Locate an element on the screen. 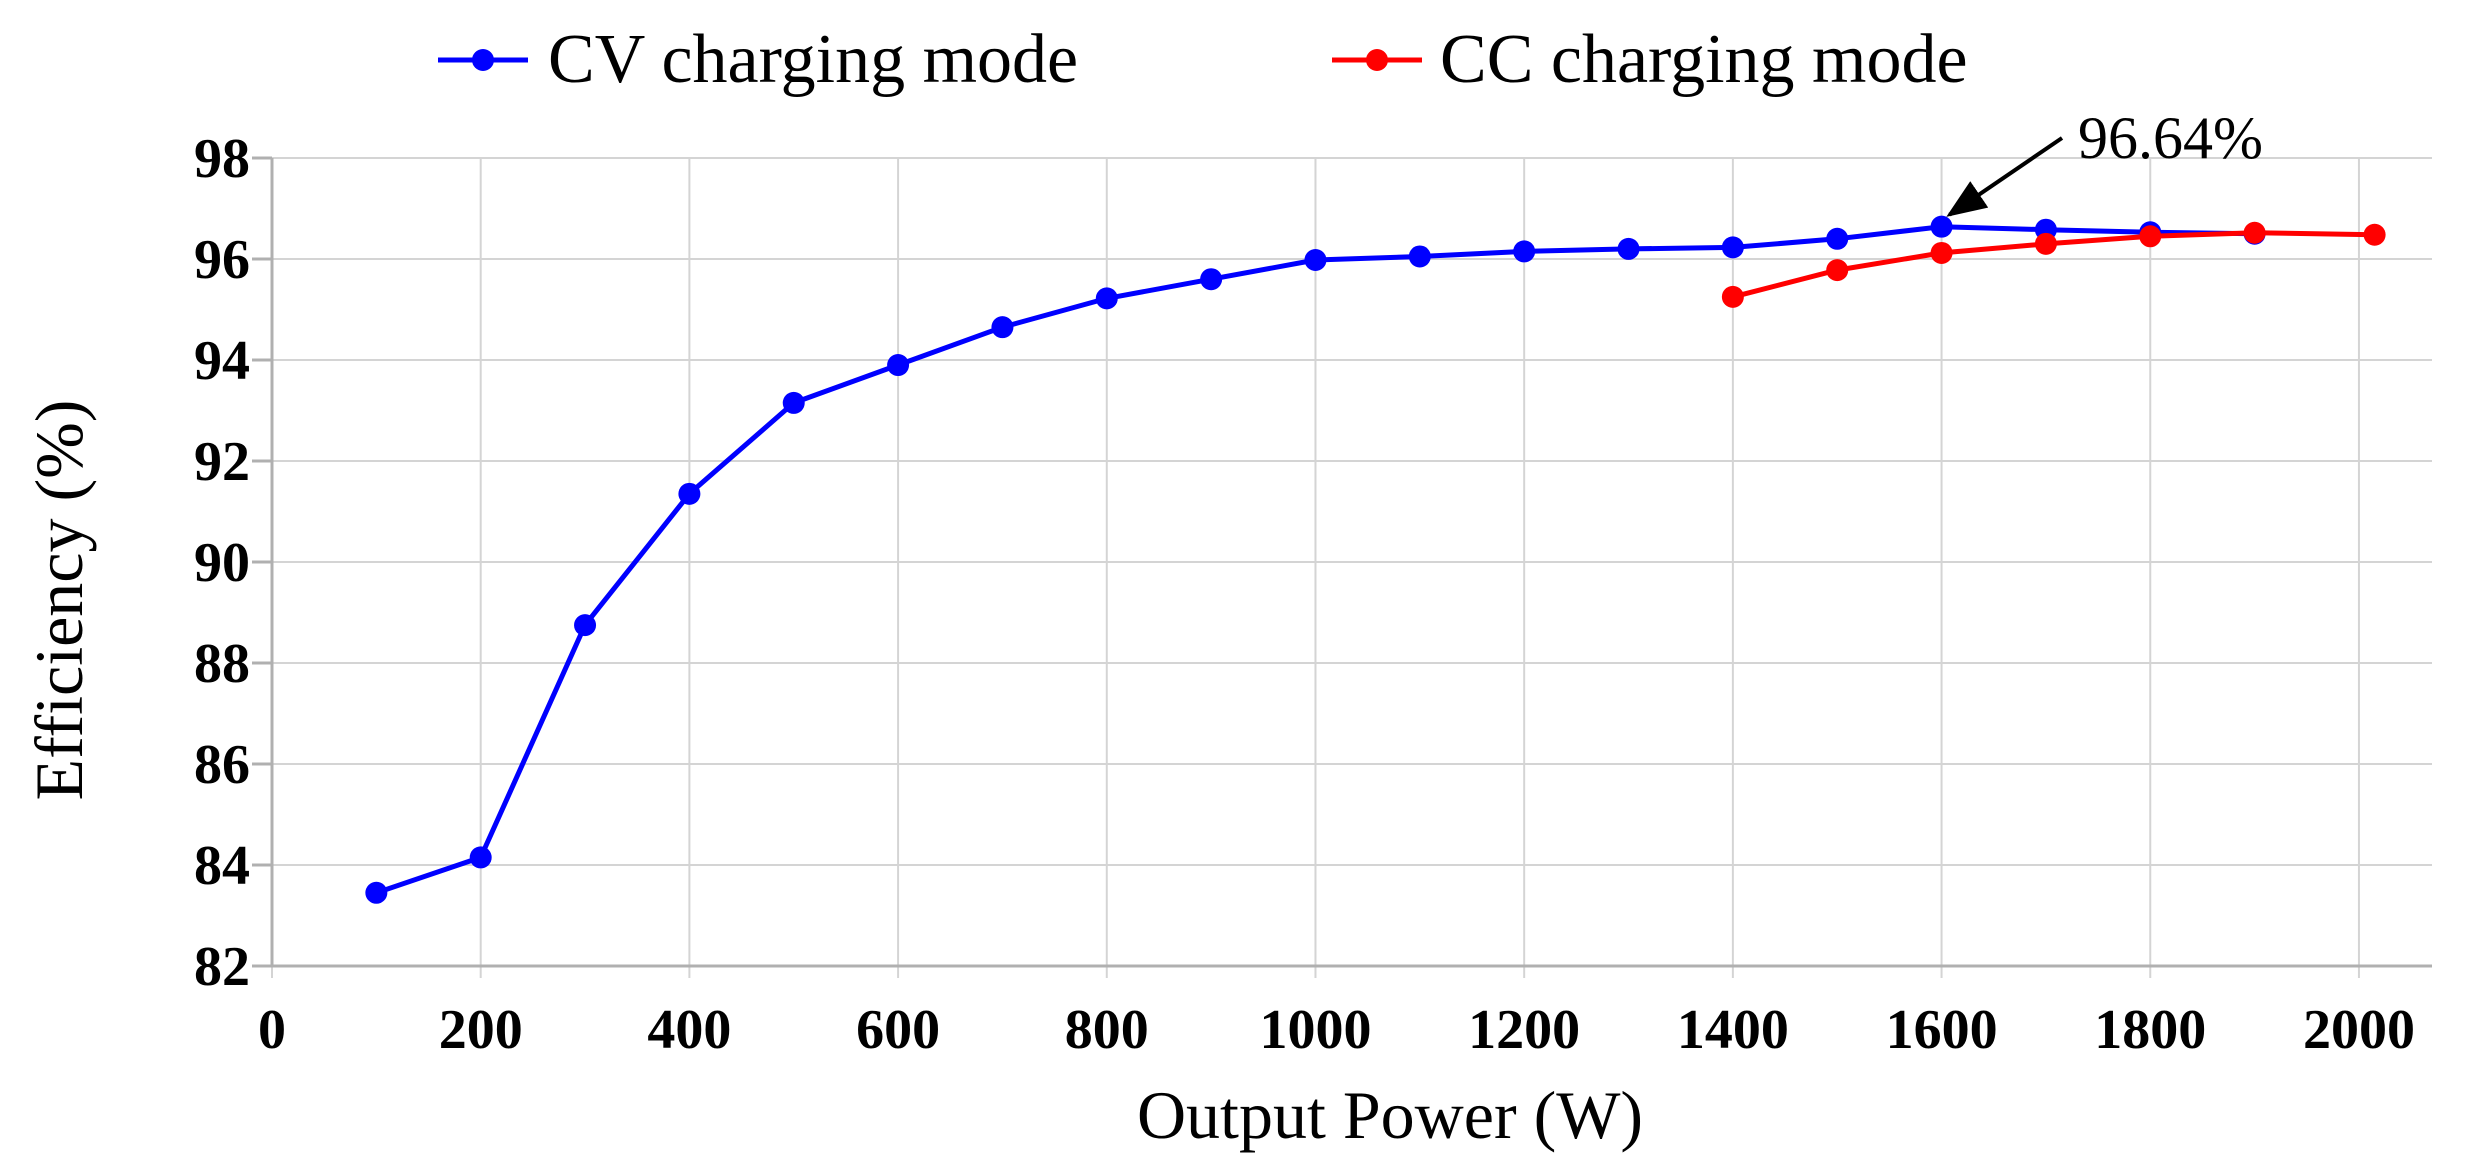 Image resolution: width=2468 pixels, height=1168 pixels. x-tick-label: 1400 is located at coordinates (1733, 1030).